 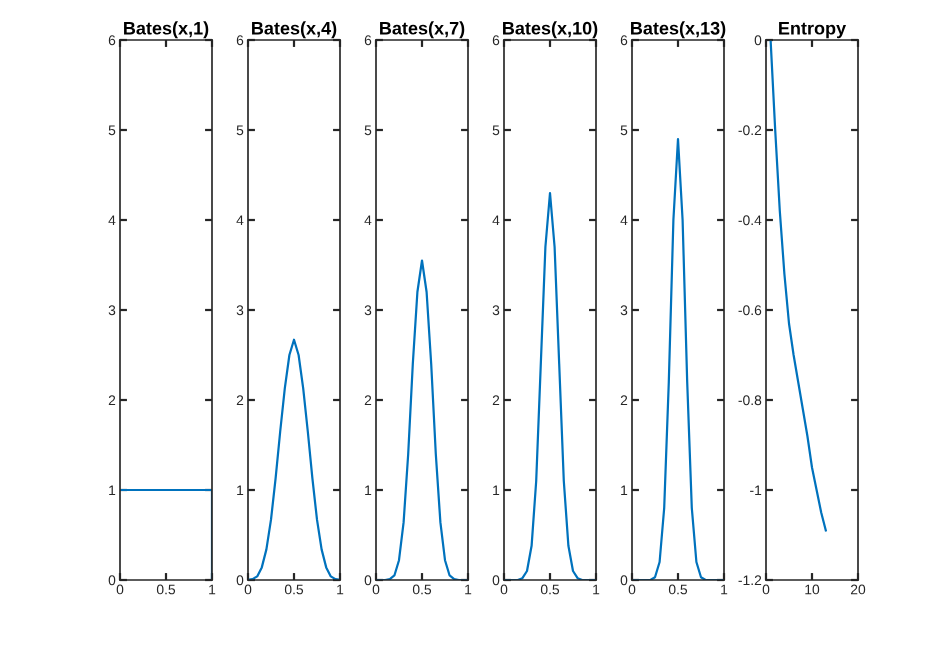 What do you see at coordinates (422, 30) in the screenshot?
I see `chart-title: Bates(x,7)` at bounding box center [422, 30].